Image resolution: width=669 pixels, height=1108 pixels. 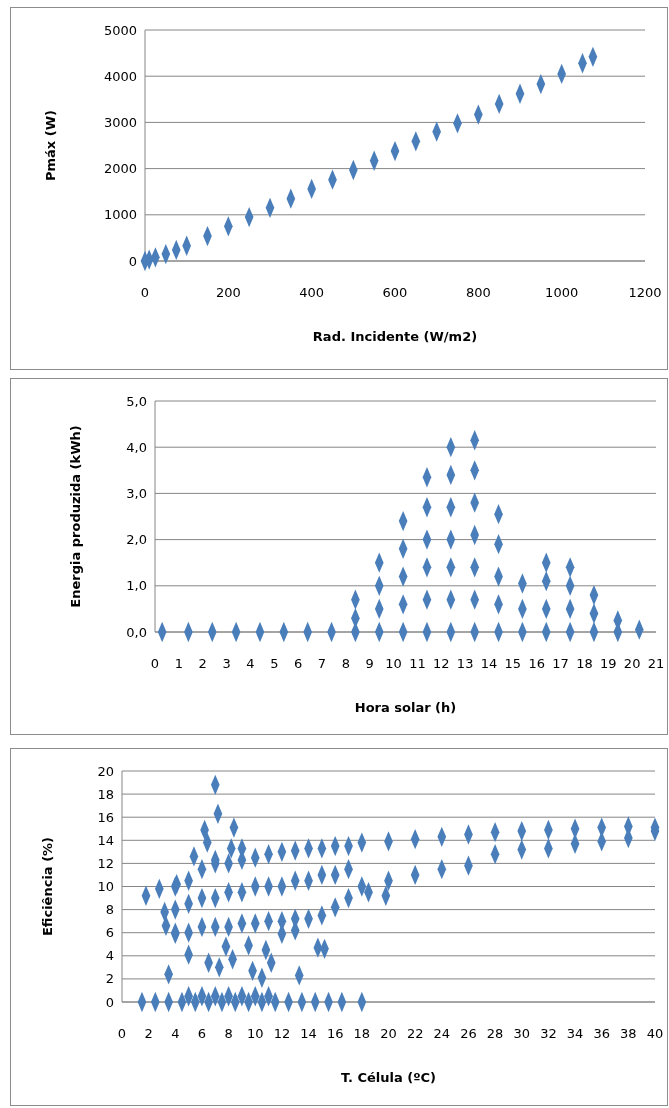 I want to click on y-tick-label: 5,0, so click(x=136, y=401).